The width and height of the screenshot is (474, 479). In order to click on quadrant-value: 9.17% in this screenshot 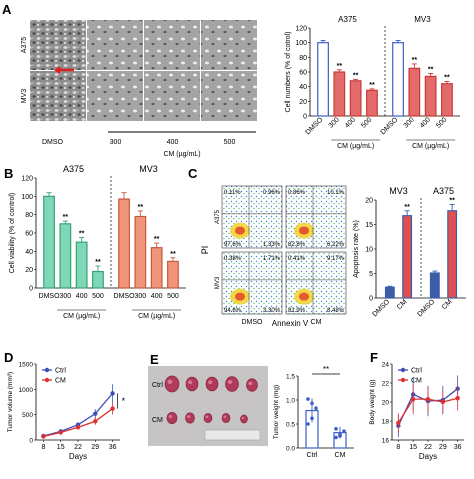, I will do `click(336, 259)`.